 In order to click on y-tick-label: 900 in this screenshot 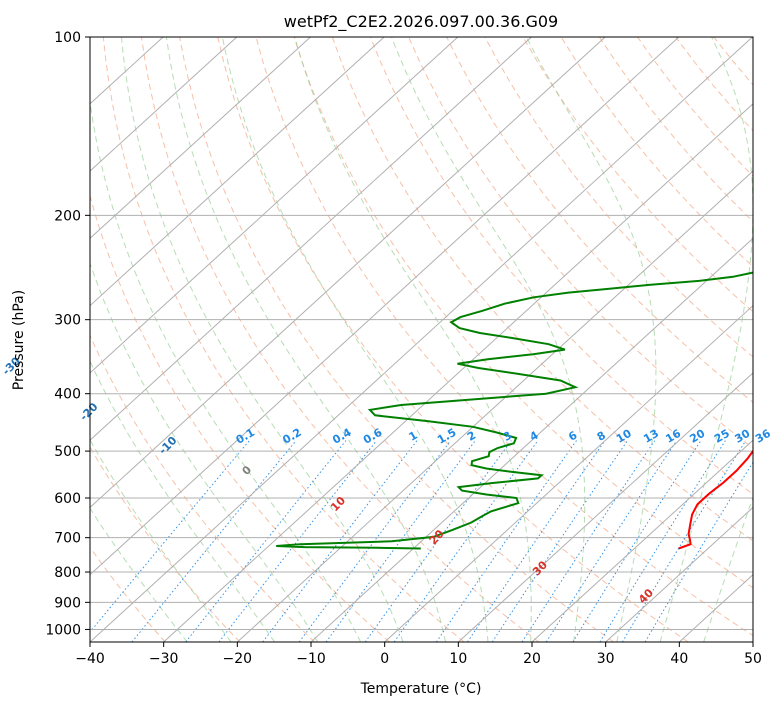, I will do `click(67, 603)`.